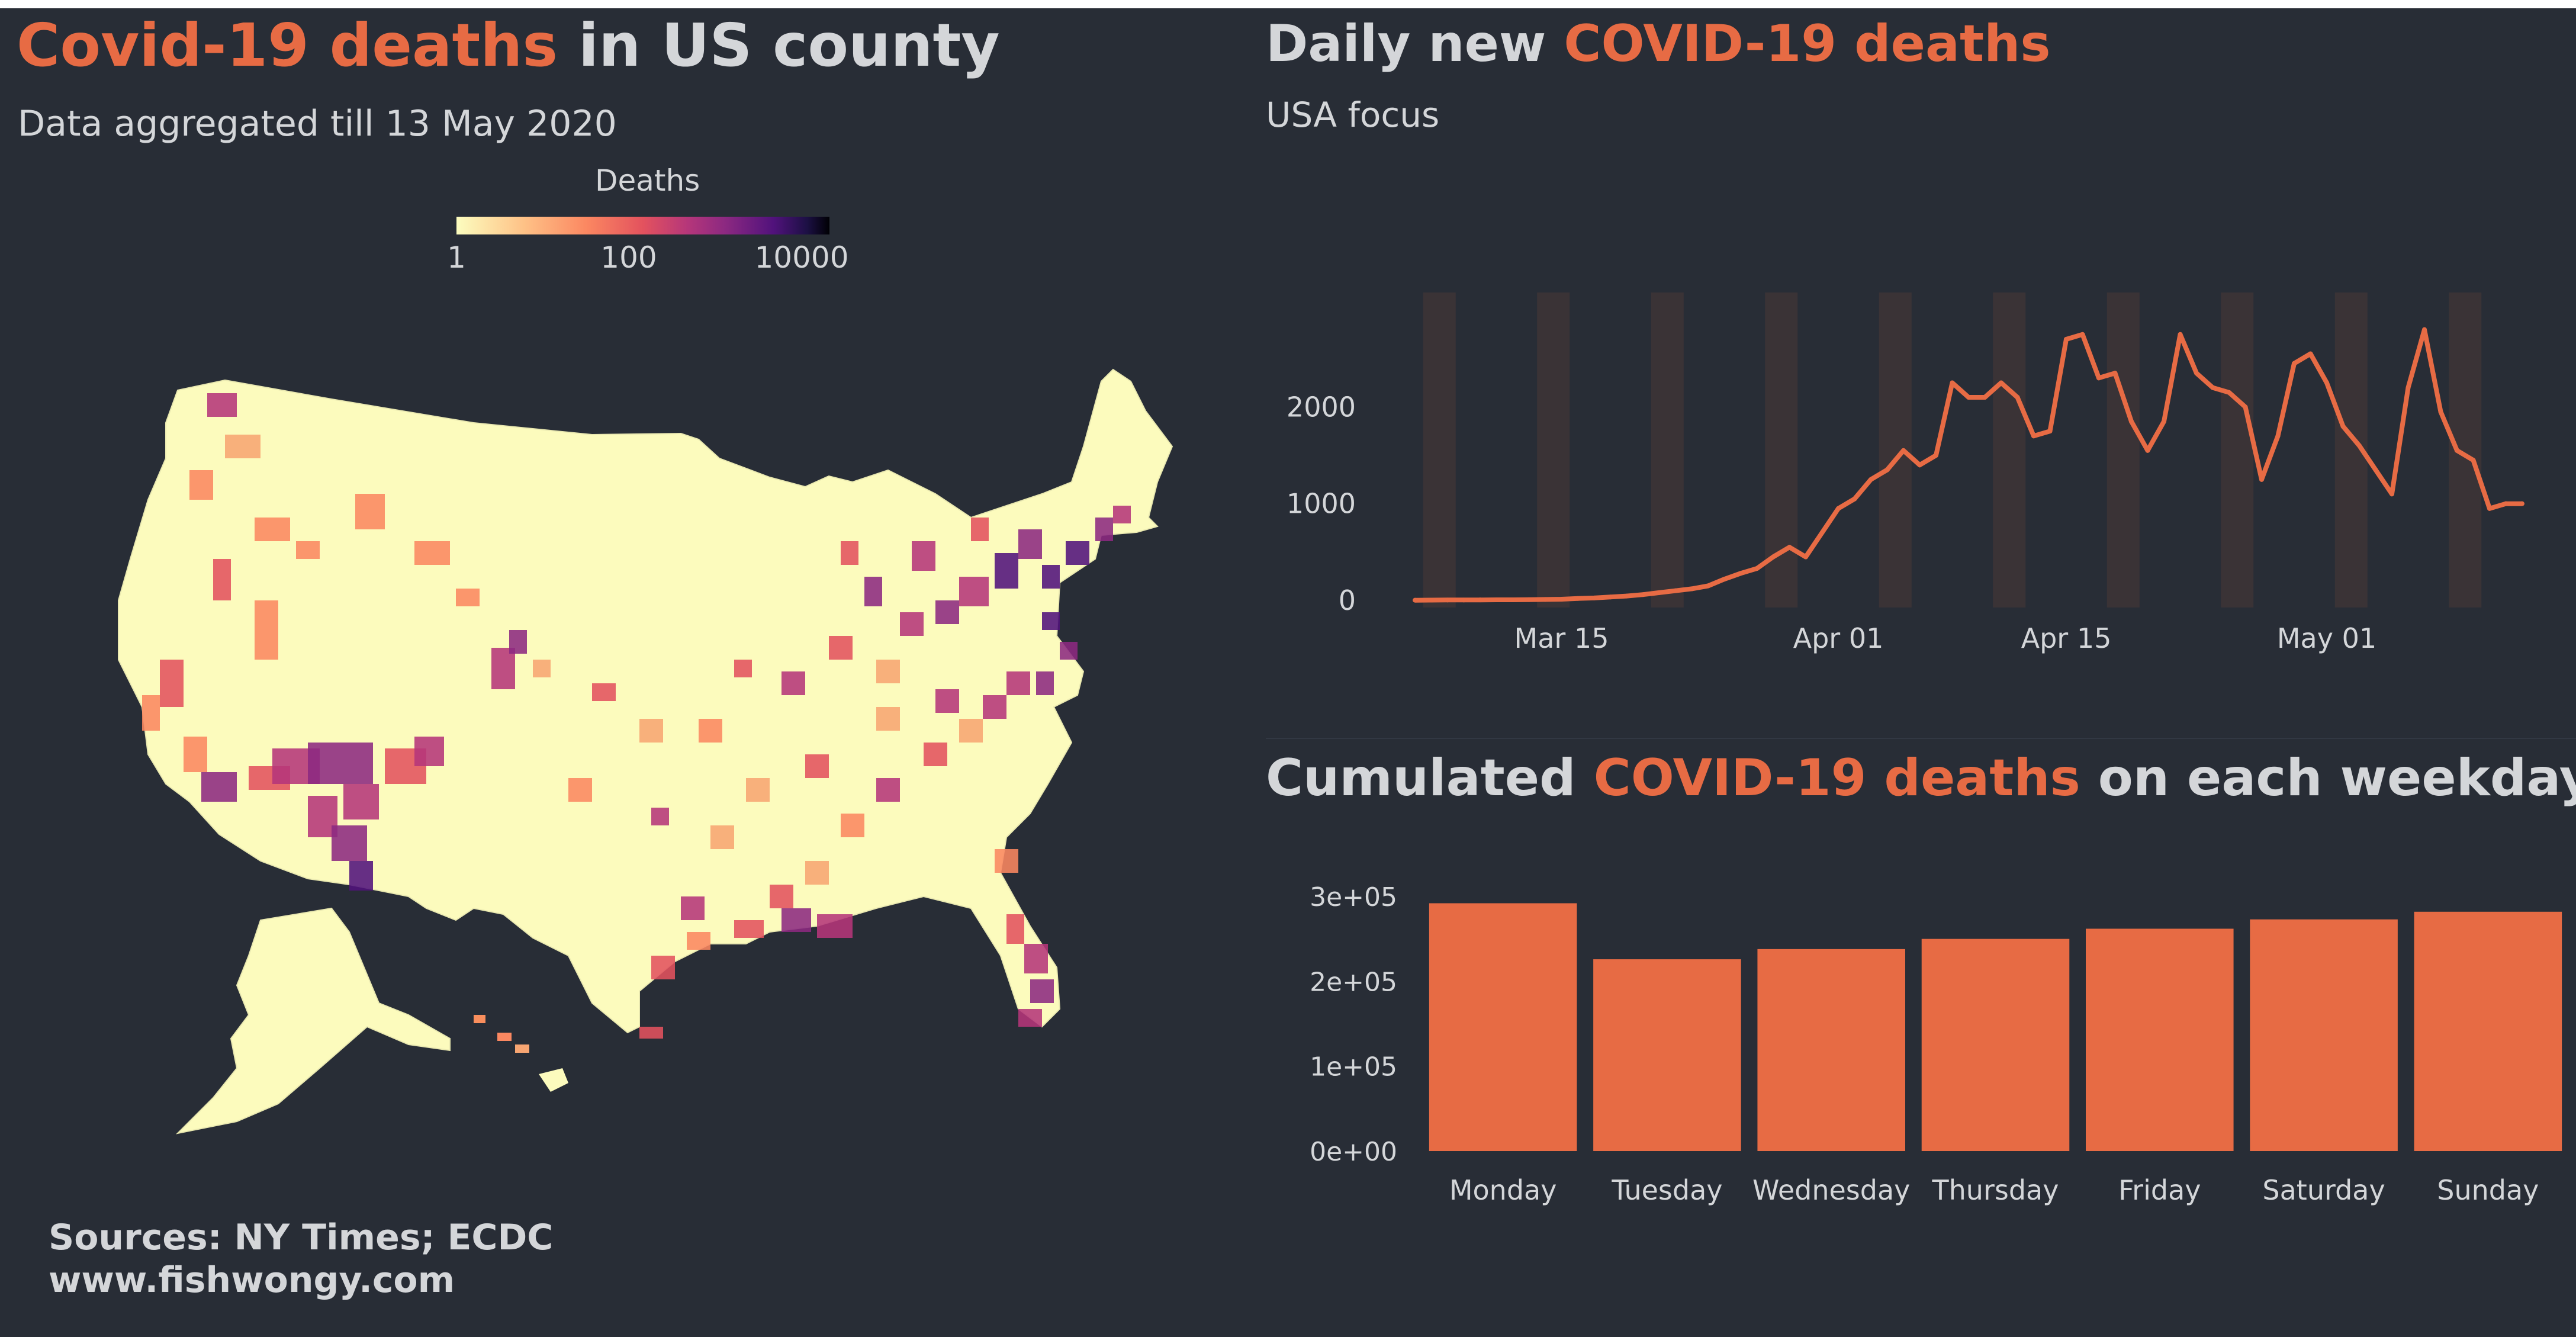 The height and width of the screenshot is (1337, 2576). I want to click on daily-title-part1: Daily new, so click(1415, 43).